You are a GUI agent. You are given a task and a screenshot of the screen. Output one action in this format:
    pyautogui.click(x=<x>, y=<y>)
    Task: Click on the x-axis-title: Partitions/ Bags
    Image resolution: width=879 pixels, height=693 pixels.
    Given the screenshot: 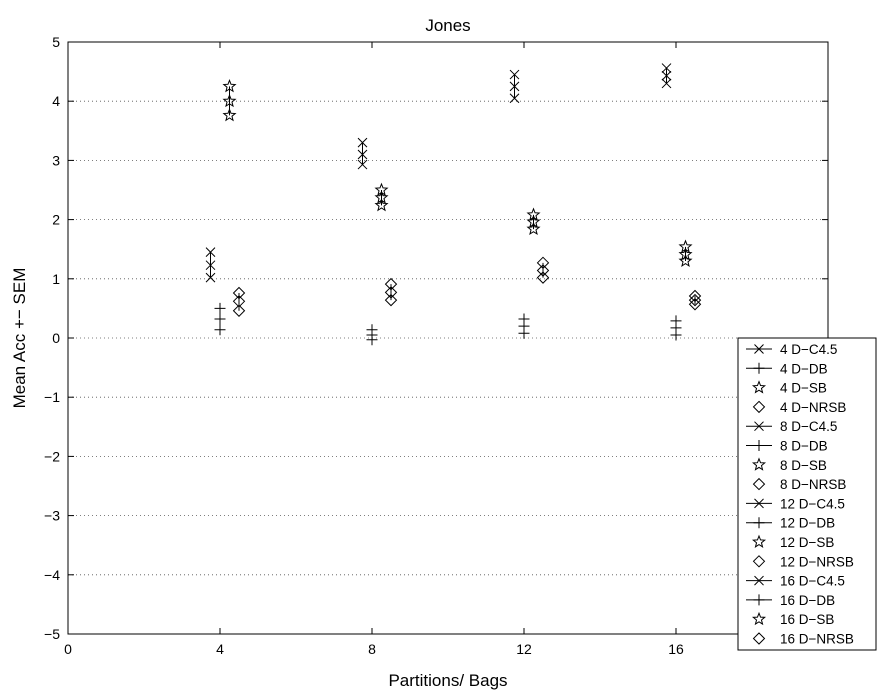 What is the action you would take?
    pyautogui.click(x=447, y=680)
    